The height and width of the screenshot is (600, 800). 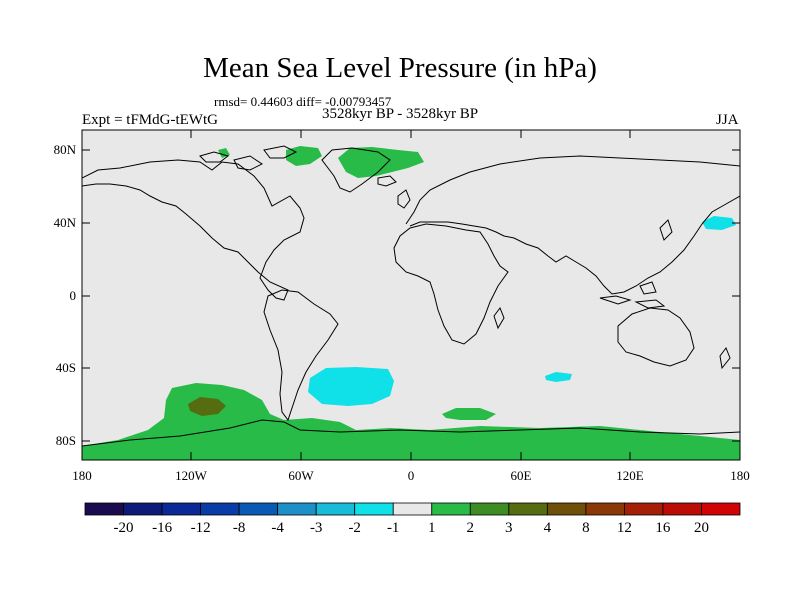 I want to click on lat-label-80n: 80N, so click(x=64, y=149).